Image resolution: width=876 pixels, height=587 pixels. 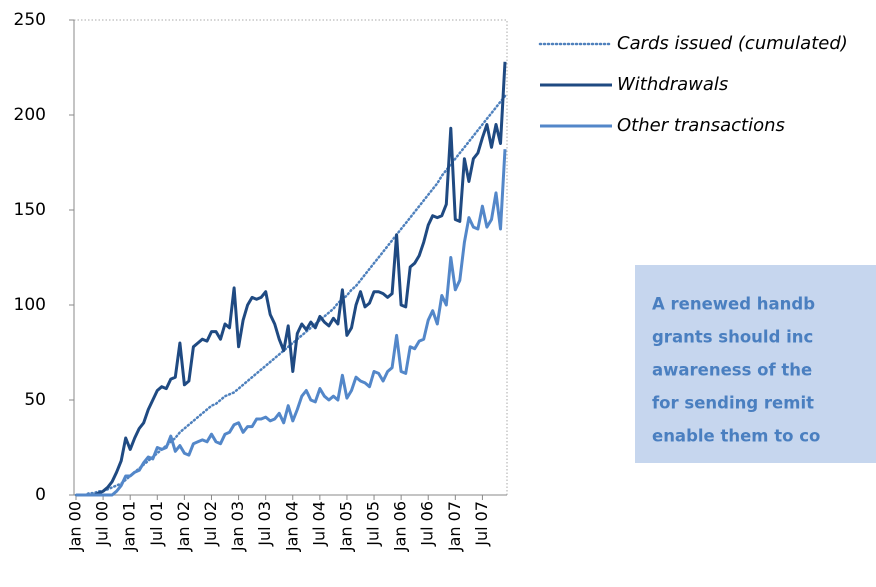 I want to click on legend-label: Cards issued (cumulated), so click(x=732, y=43).